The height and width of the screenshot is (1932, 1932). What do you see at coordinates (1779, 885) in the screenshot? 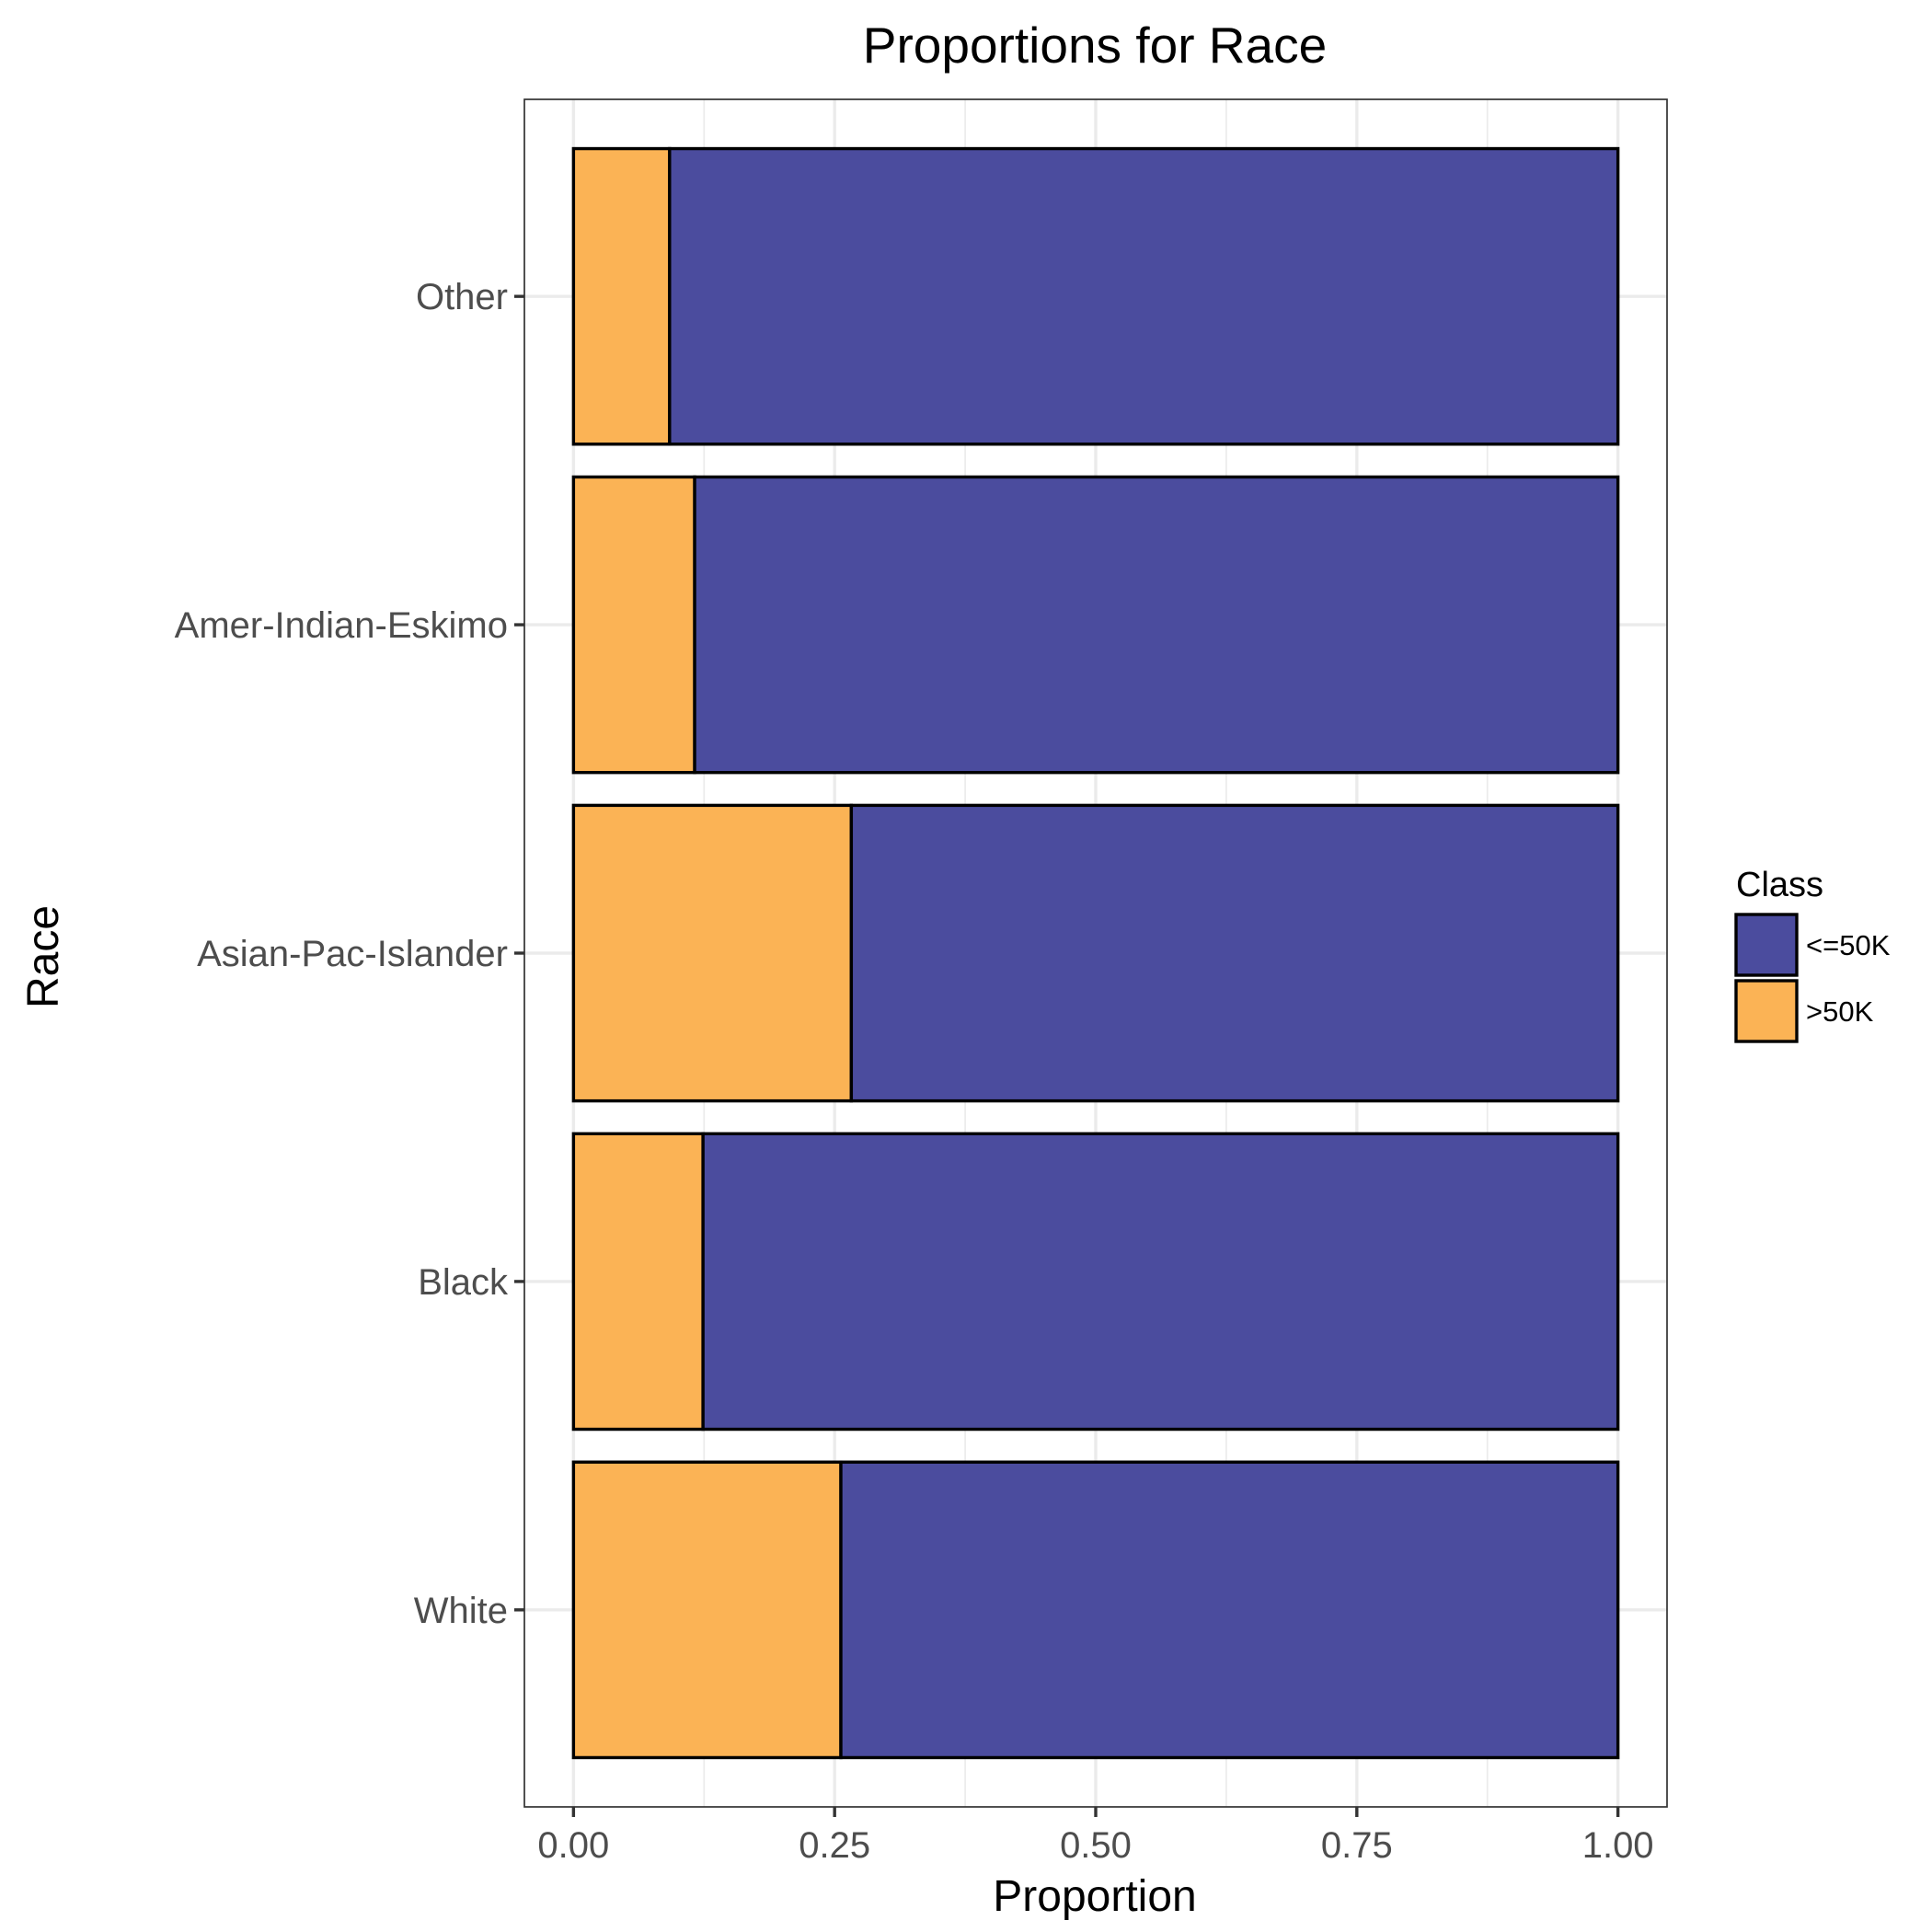
I see `legend-title: Class` at bounding box center [1779, 885].